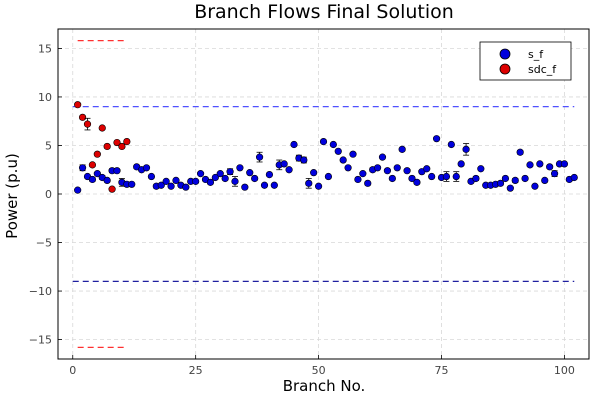 The height and width of the screenshot is (400, 600). Describe the element at coordinates (542, 69) in the screenshot. I see `legend-label-sdc-f: sdc_f` at that location.